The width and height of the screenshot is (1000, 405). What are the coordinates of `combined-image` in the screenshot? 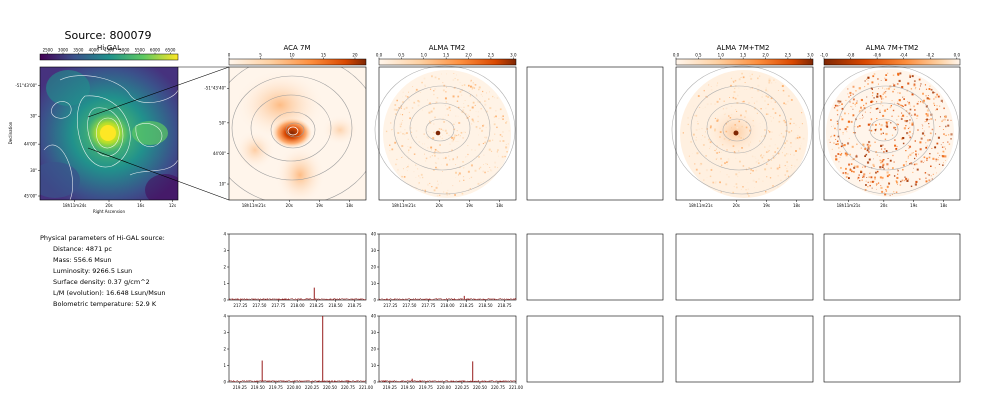 It's located at (742, 132).